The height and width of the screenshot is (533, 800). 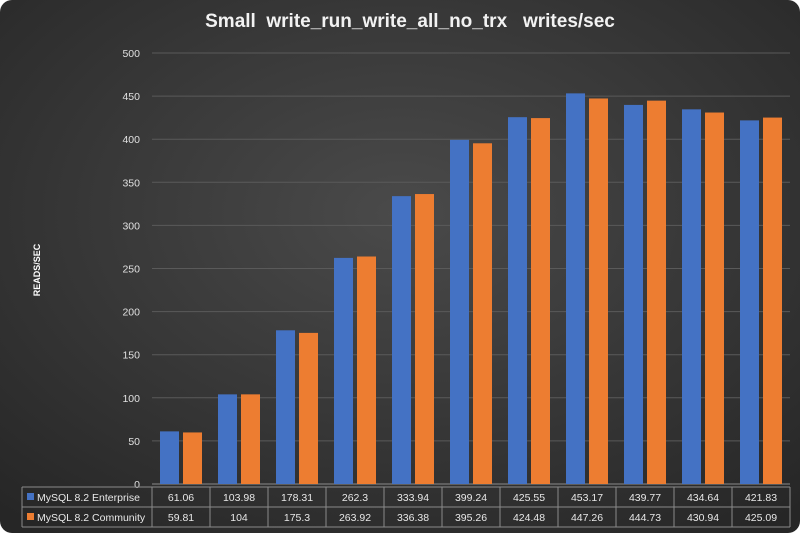 I want to click on data-table-cell: 103.98, so click(x=239, y=498).